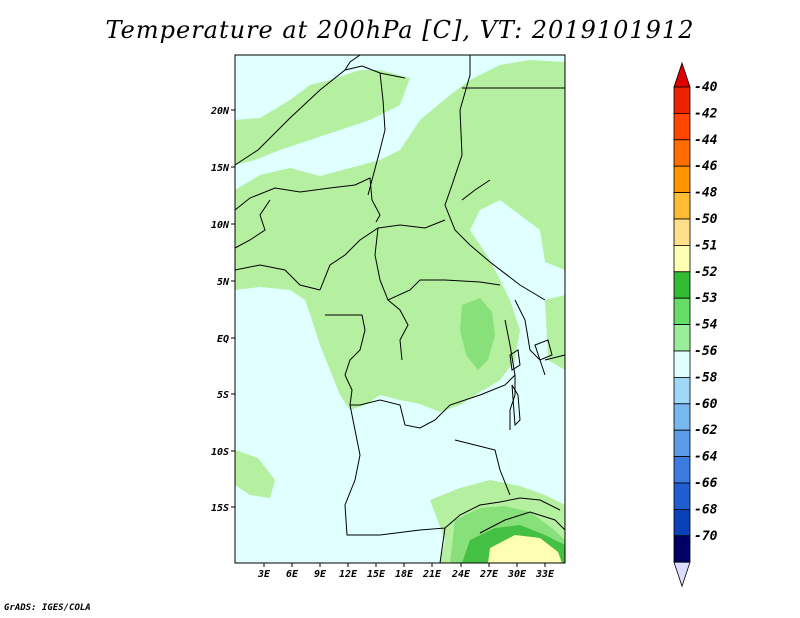  Describe the element at coordinates (682, 574) in the screenshot. I see `colorbar-bottom-arrow` at that location.